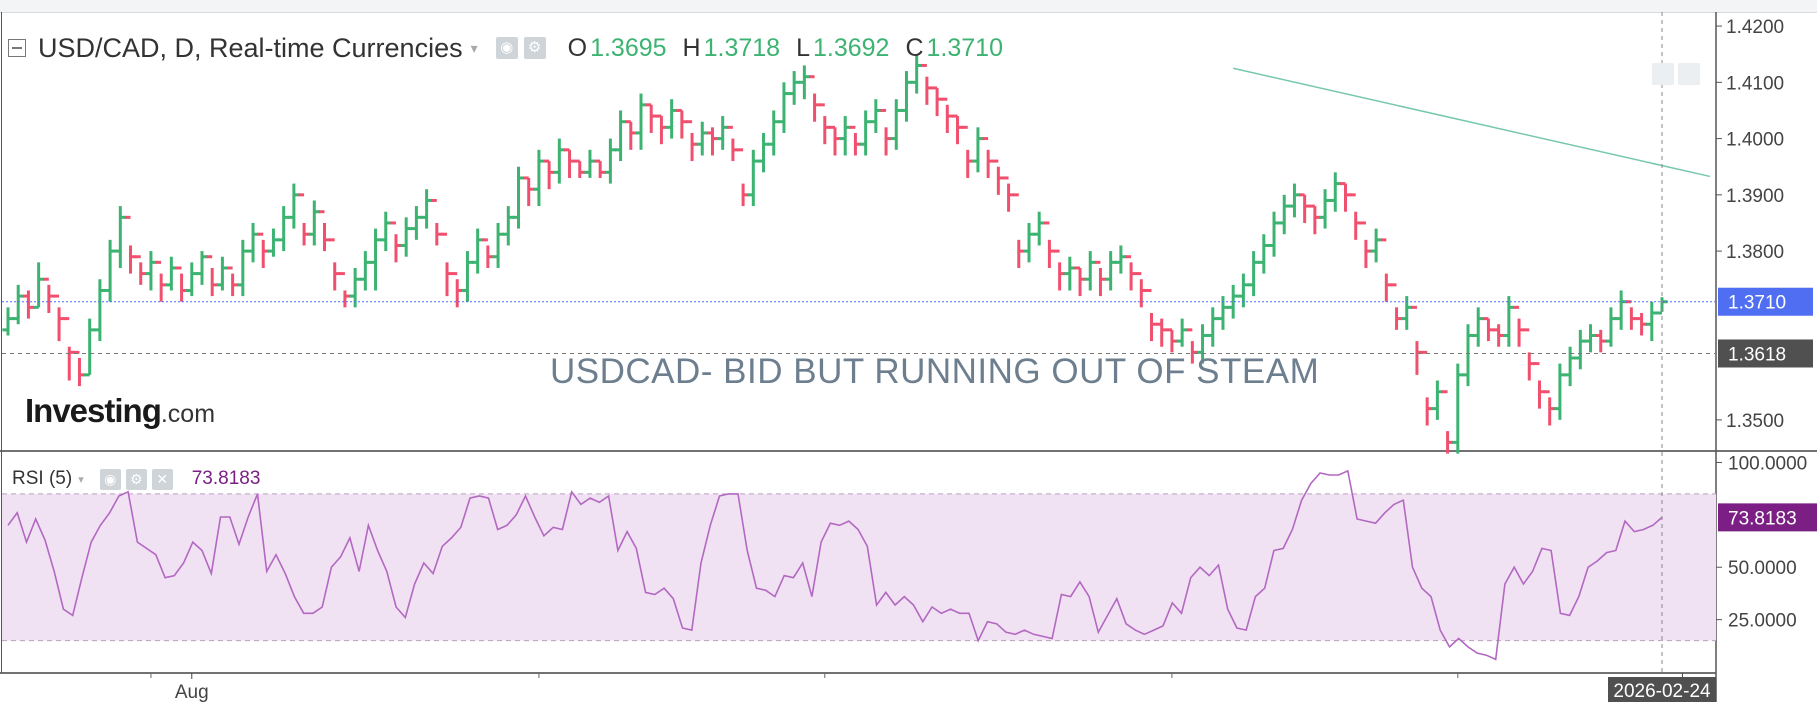  Describe the element at coordinates (1762, 518) in the screenshot. I see `rsi-tag-label: 73.8183` at that location.